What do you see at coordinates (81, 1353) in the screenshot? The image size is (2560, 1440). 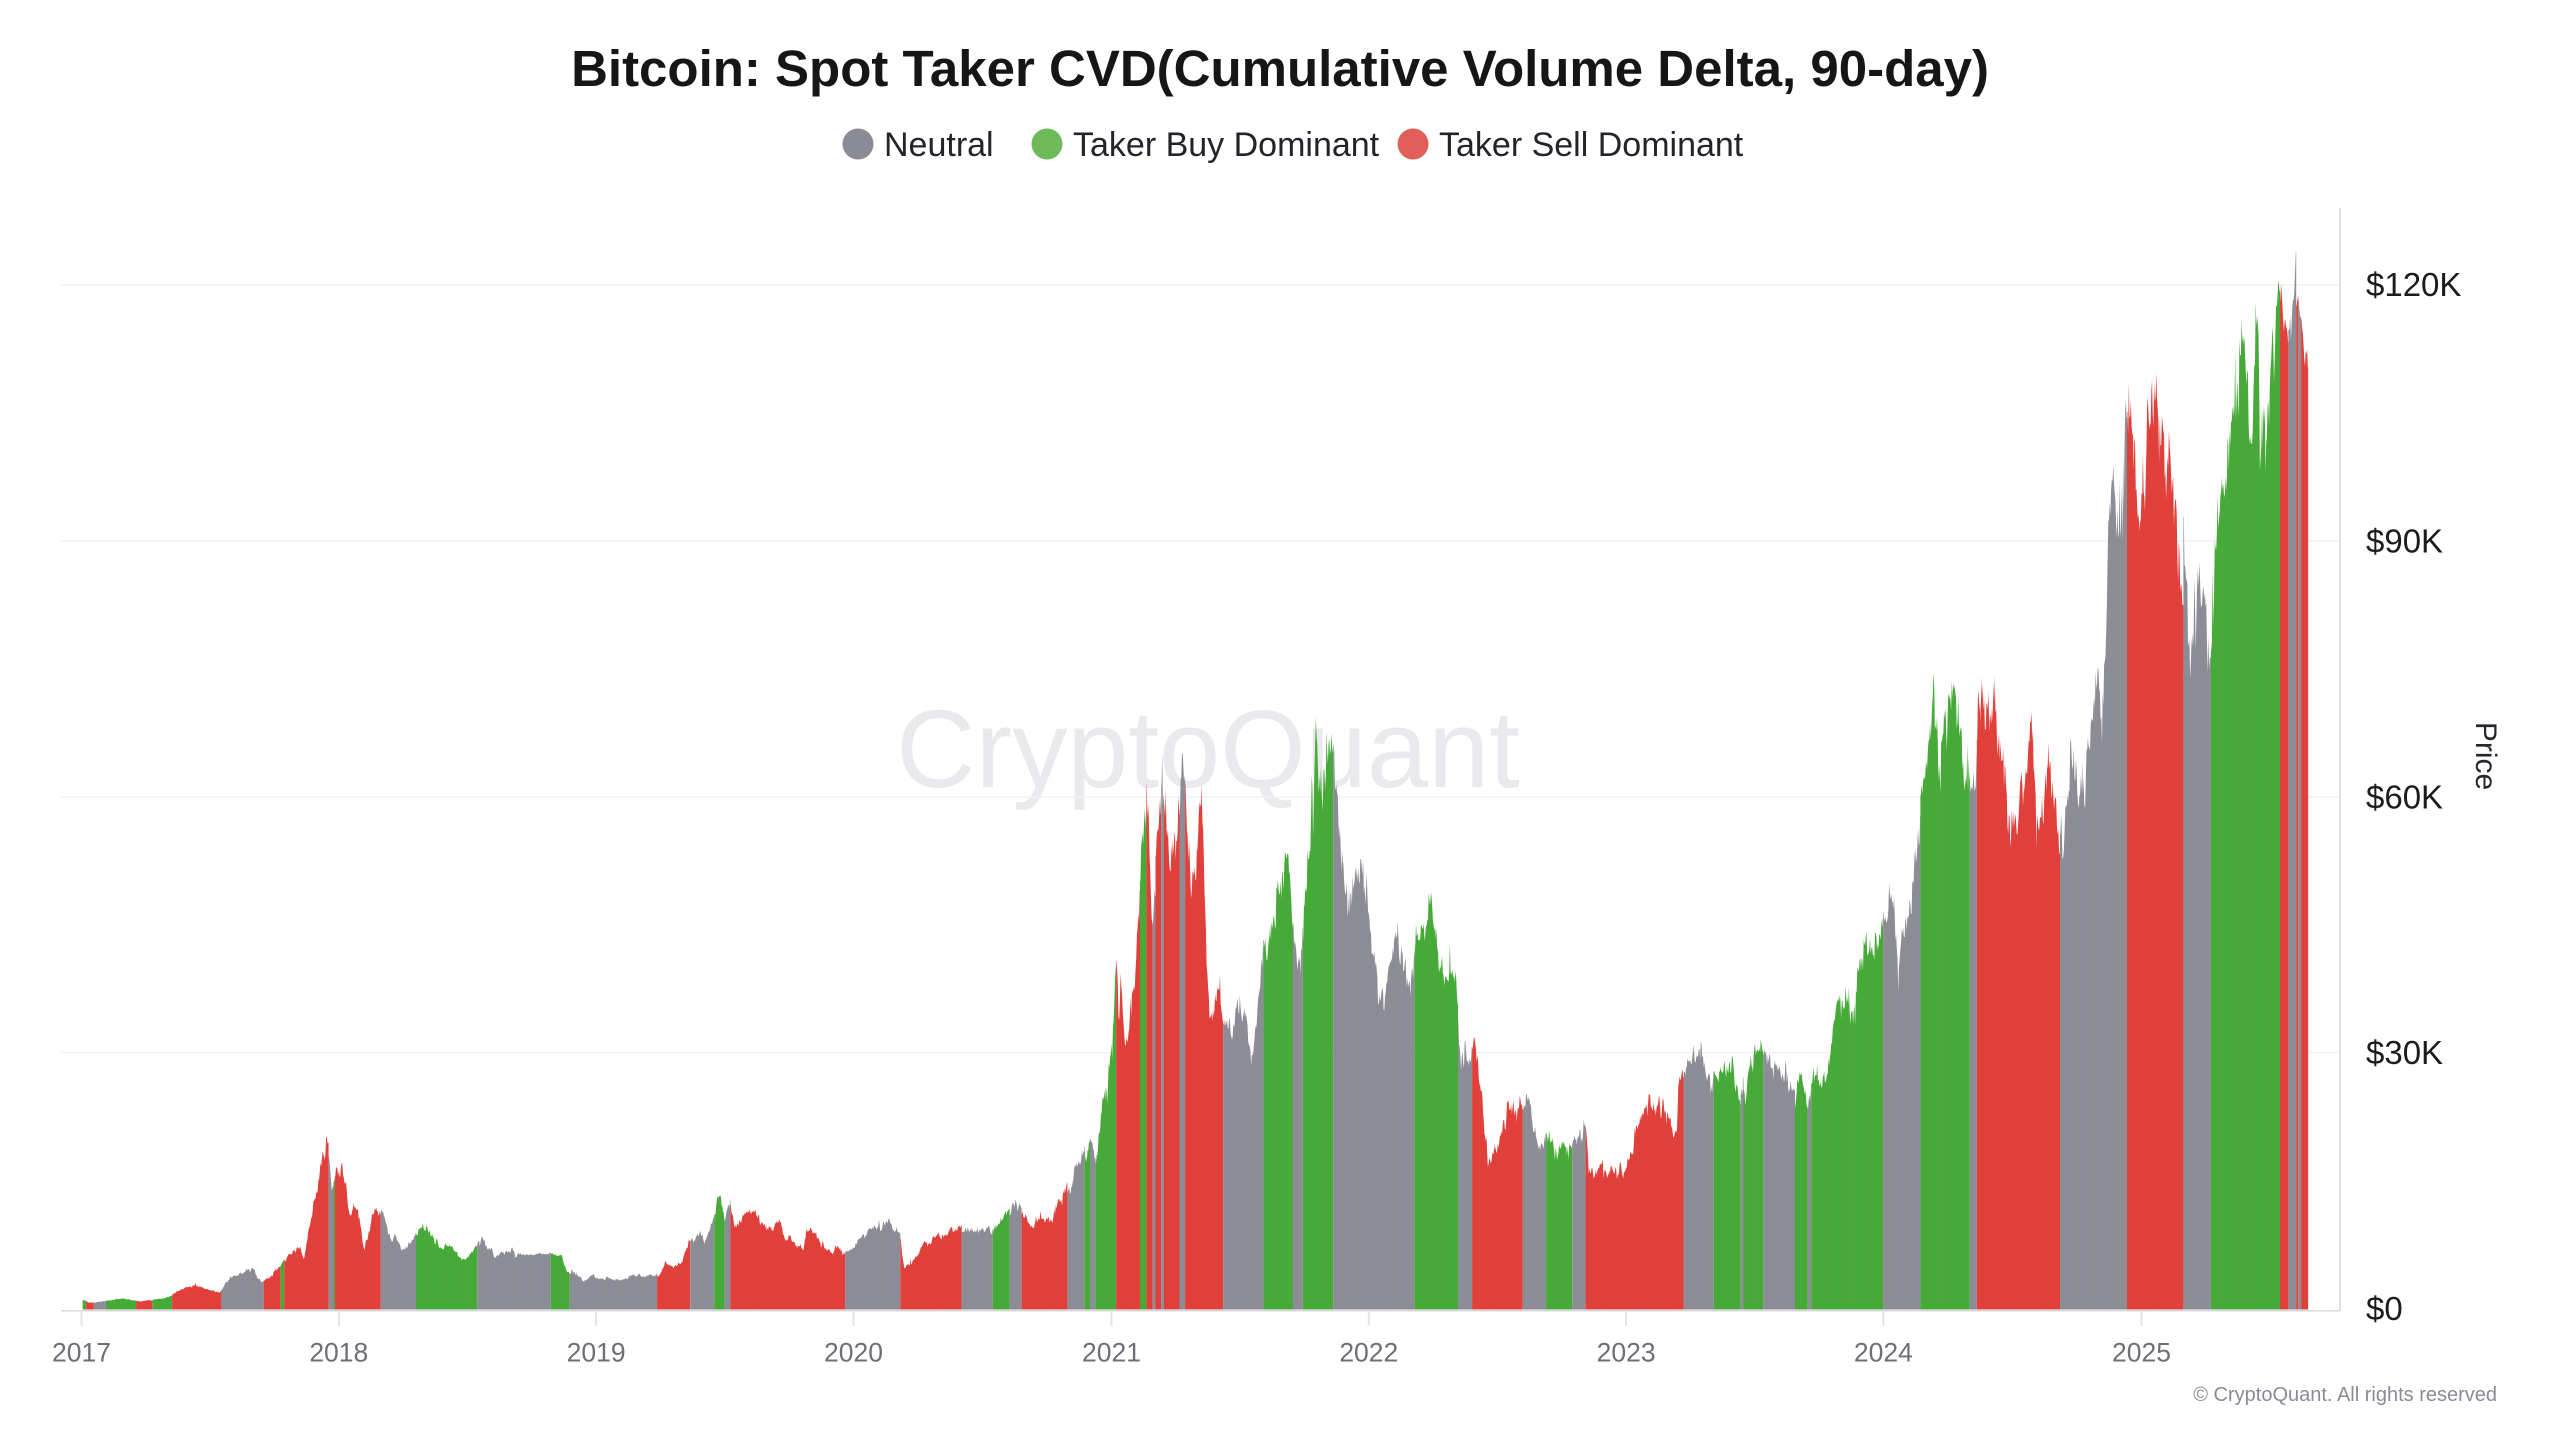 I see `svg-text: 2017` at bounding box center [81, 1353].